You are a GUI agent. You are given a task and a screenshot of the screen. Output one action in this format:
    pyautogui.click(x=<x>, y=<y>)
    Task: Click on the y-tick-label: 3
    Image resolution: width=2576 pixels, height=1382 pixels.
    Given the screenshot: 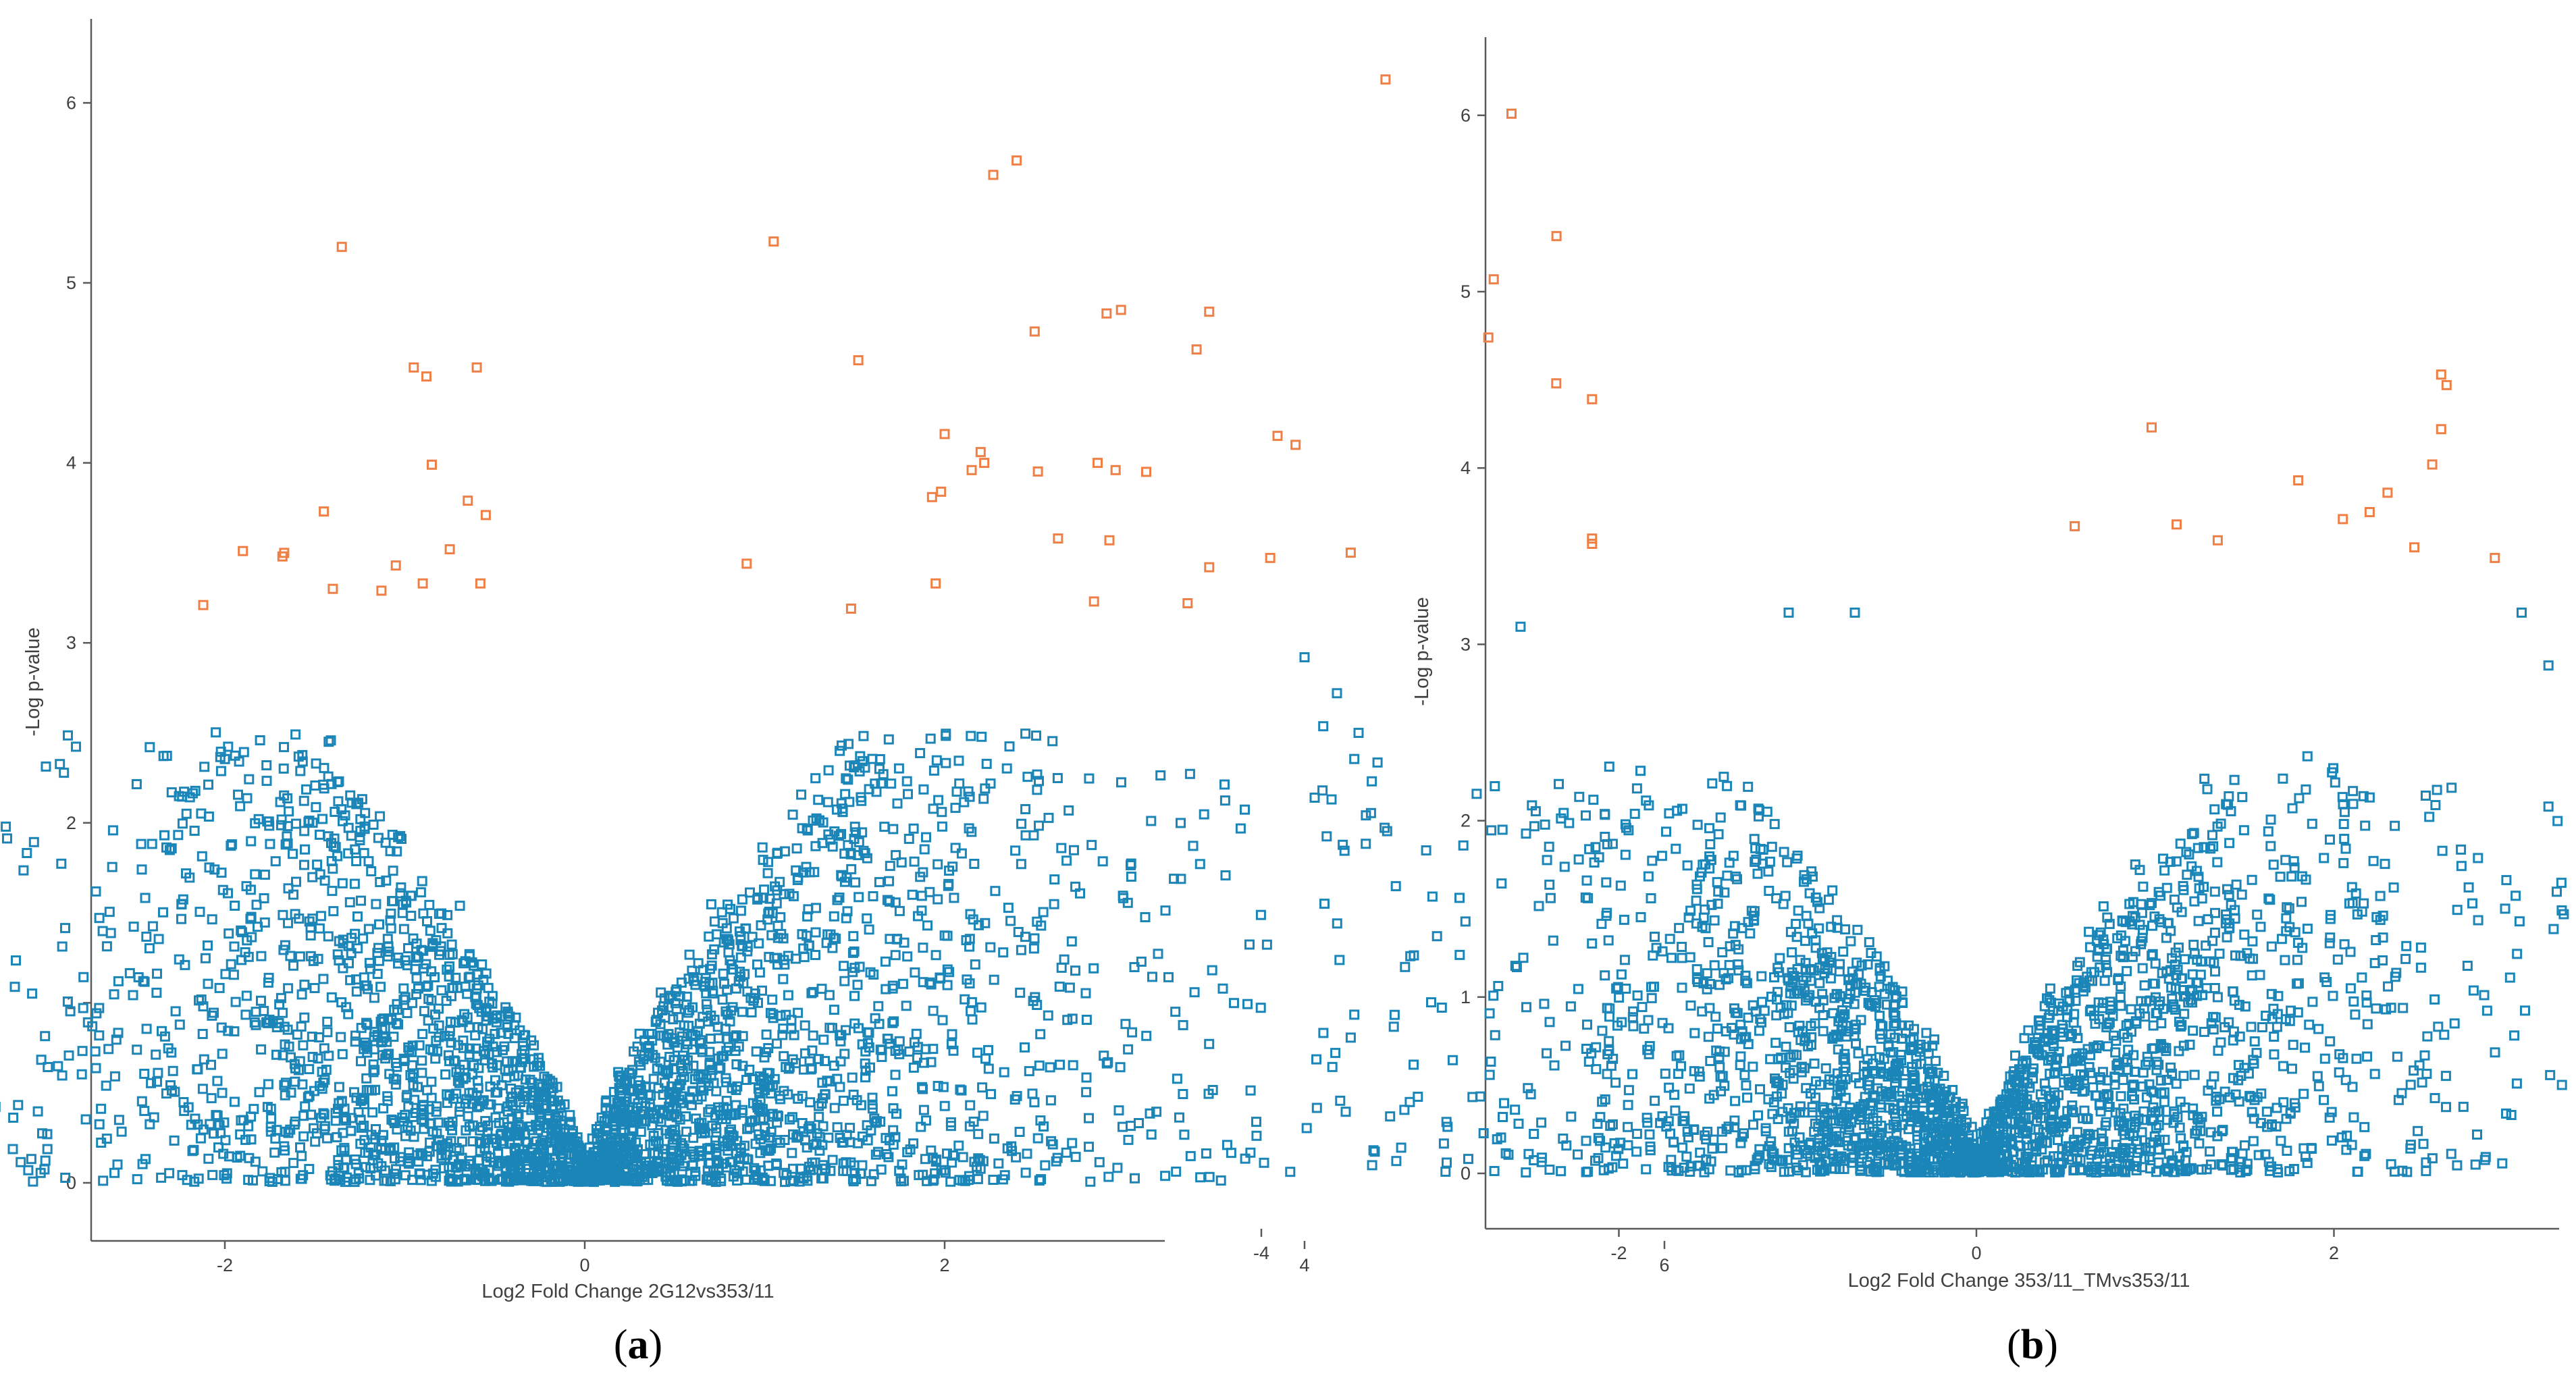 What is the action you would take?
    pyautogui.click(x=71, y=643)
    